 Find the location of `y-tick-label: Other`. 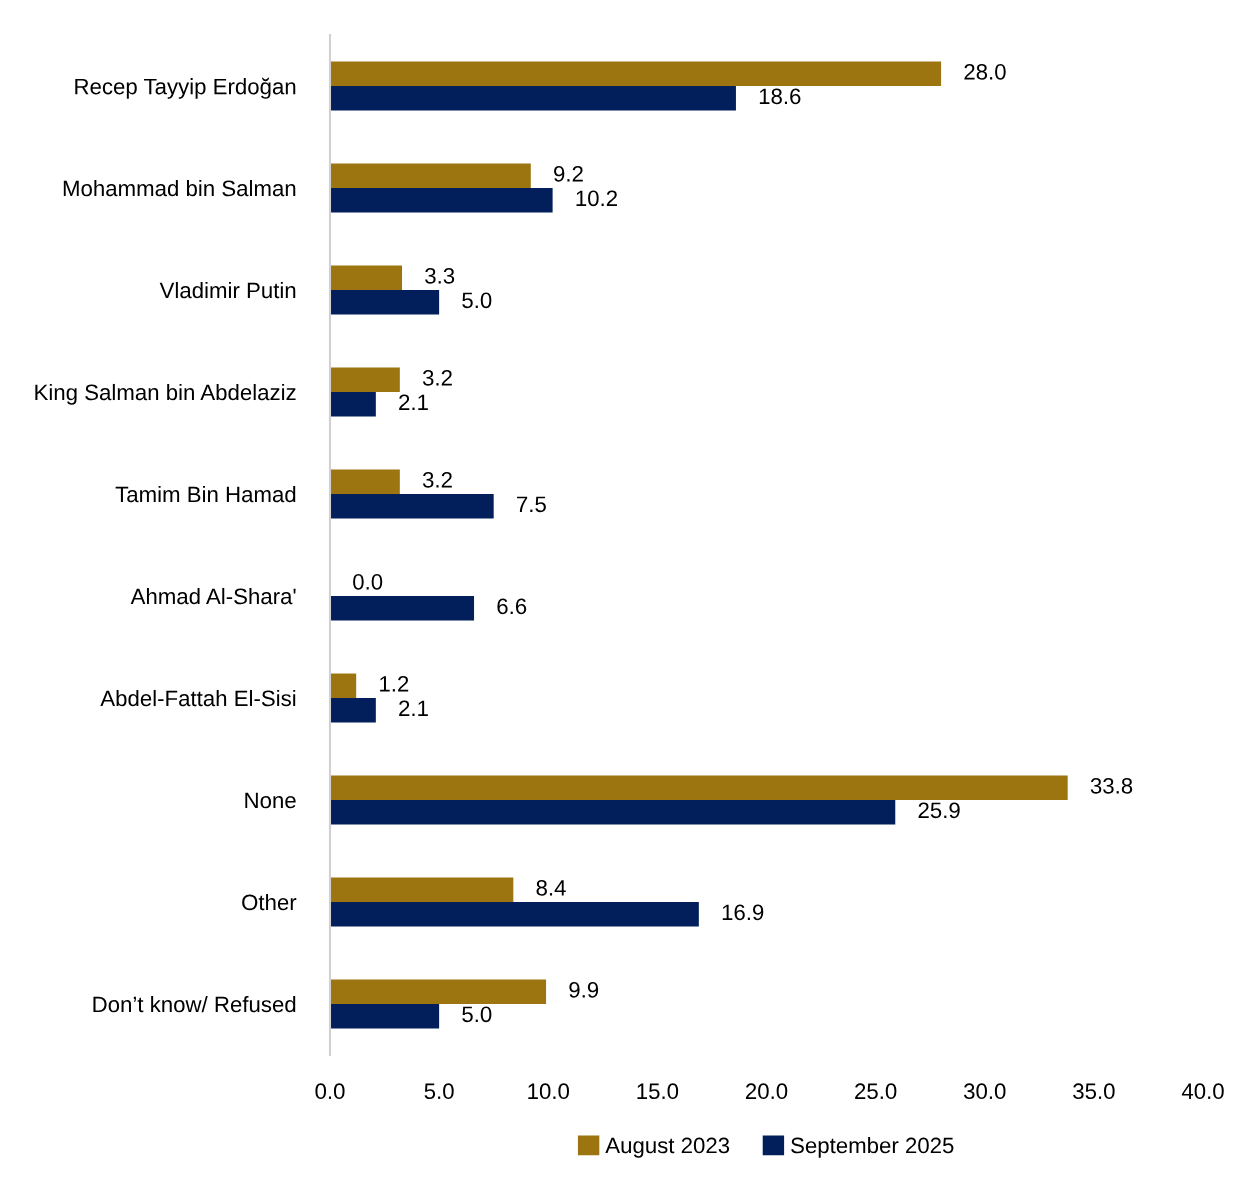

y-tick-label: Other is located at coordinates (269, 902).